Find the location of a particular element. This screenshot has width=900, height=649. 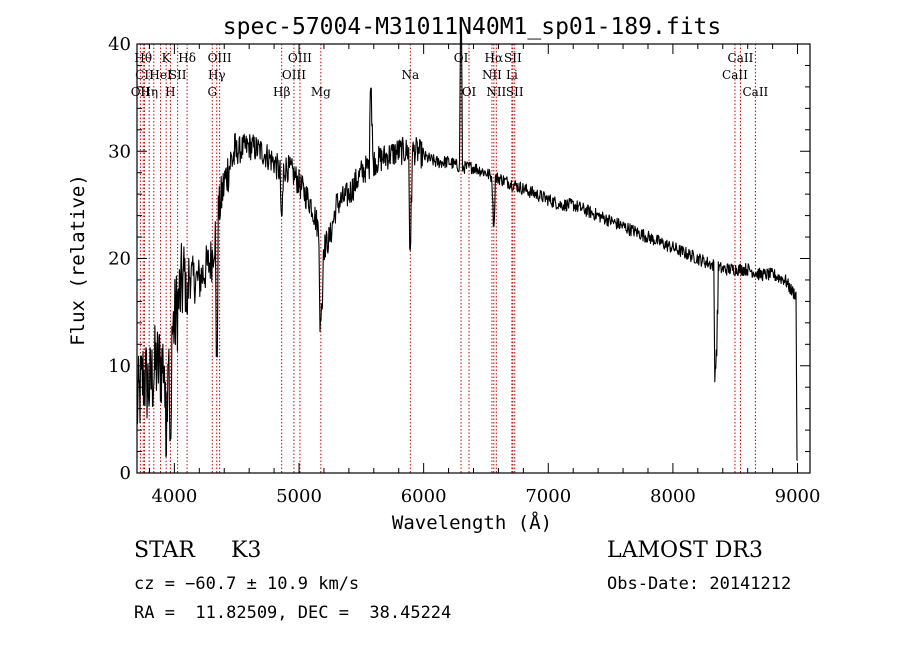

line-marker-label: Li is located at coordinates (512, 75).